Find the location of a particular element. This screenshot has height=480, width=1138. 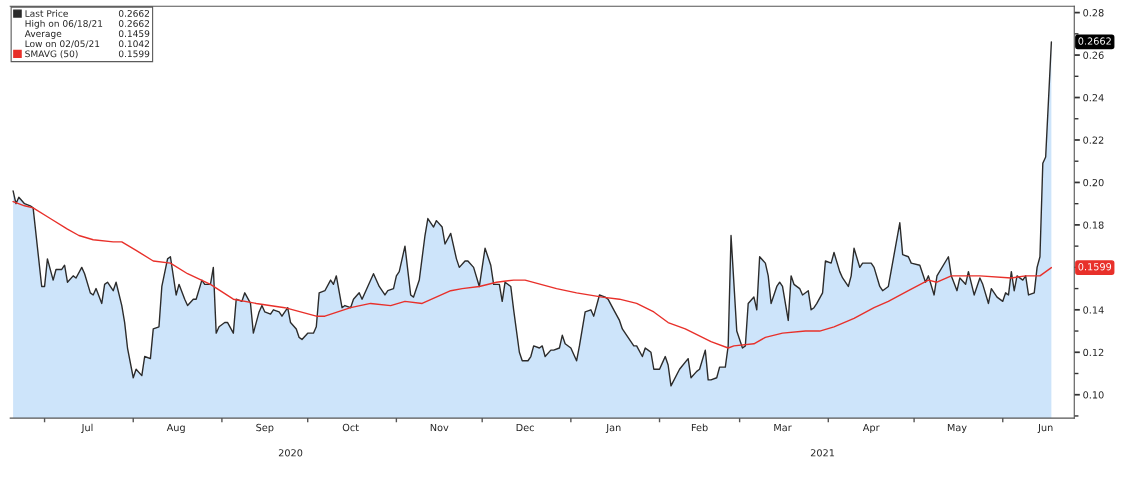

y-tick-label: 0.14 is located at coordinates (1093, 310).